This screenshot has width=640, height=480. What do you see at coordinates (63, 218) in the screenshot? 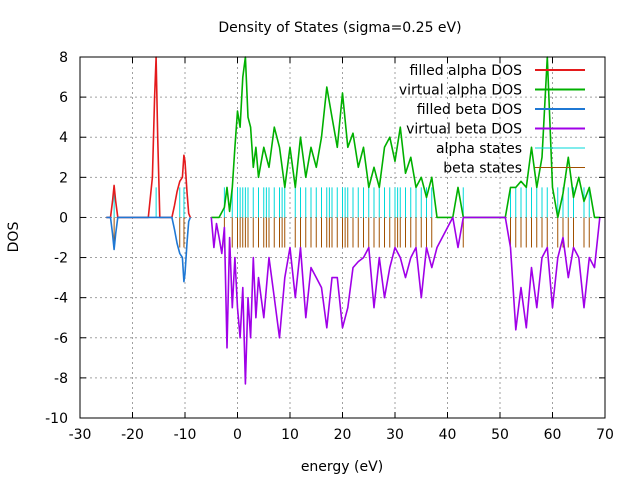
I see `y-tick-label: 0` at bounding box center [63, 218].